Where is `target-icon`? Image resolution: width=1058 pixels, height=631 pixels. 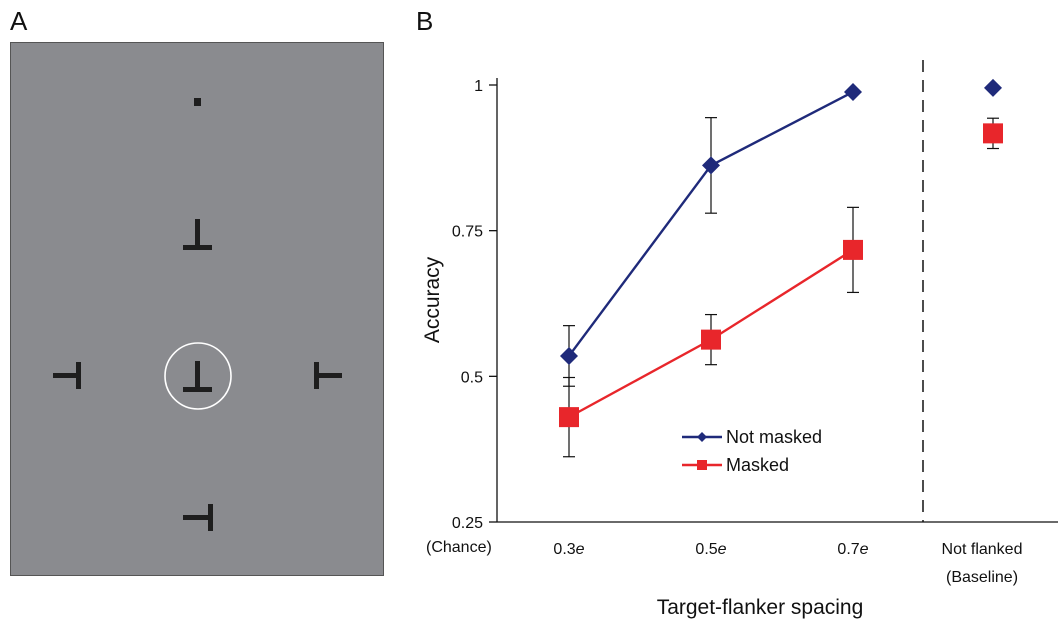
target-icon is located at coordinates (197, 376).